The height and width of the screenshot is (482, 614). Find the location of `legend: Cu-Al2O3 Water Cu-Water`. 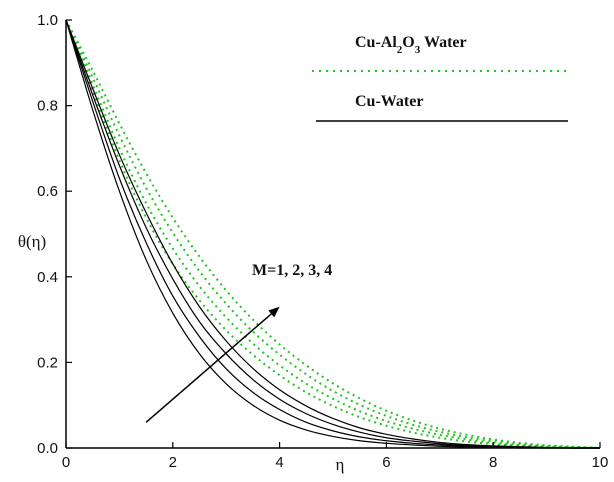

legend: Cu-Al2O3 Water Cu-Water is located at coordinates (440, 78).